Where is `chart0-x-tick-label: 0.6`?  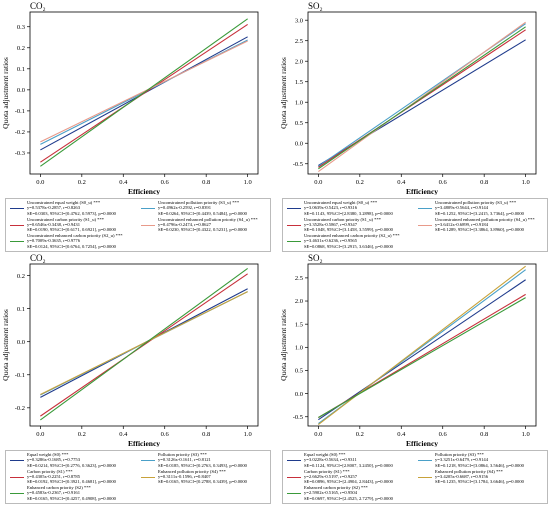
chart0-x-tick-label: 0.6 is located at coordinates (165, 182).